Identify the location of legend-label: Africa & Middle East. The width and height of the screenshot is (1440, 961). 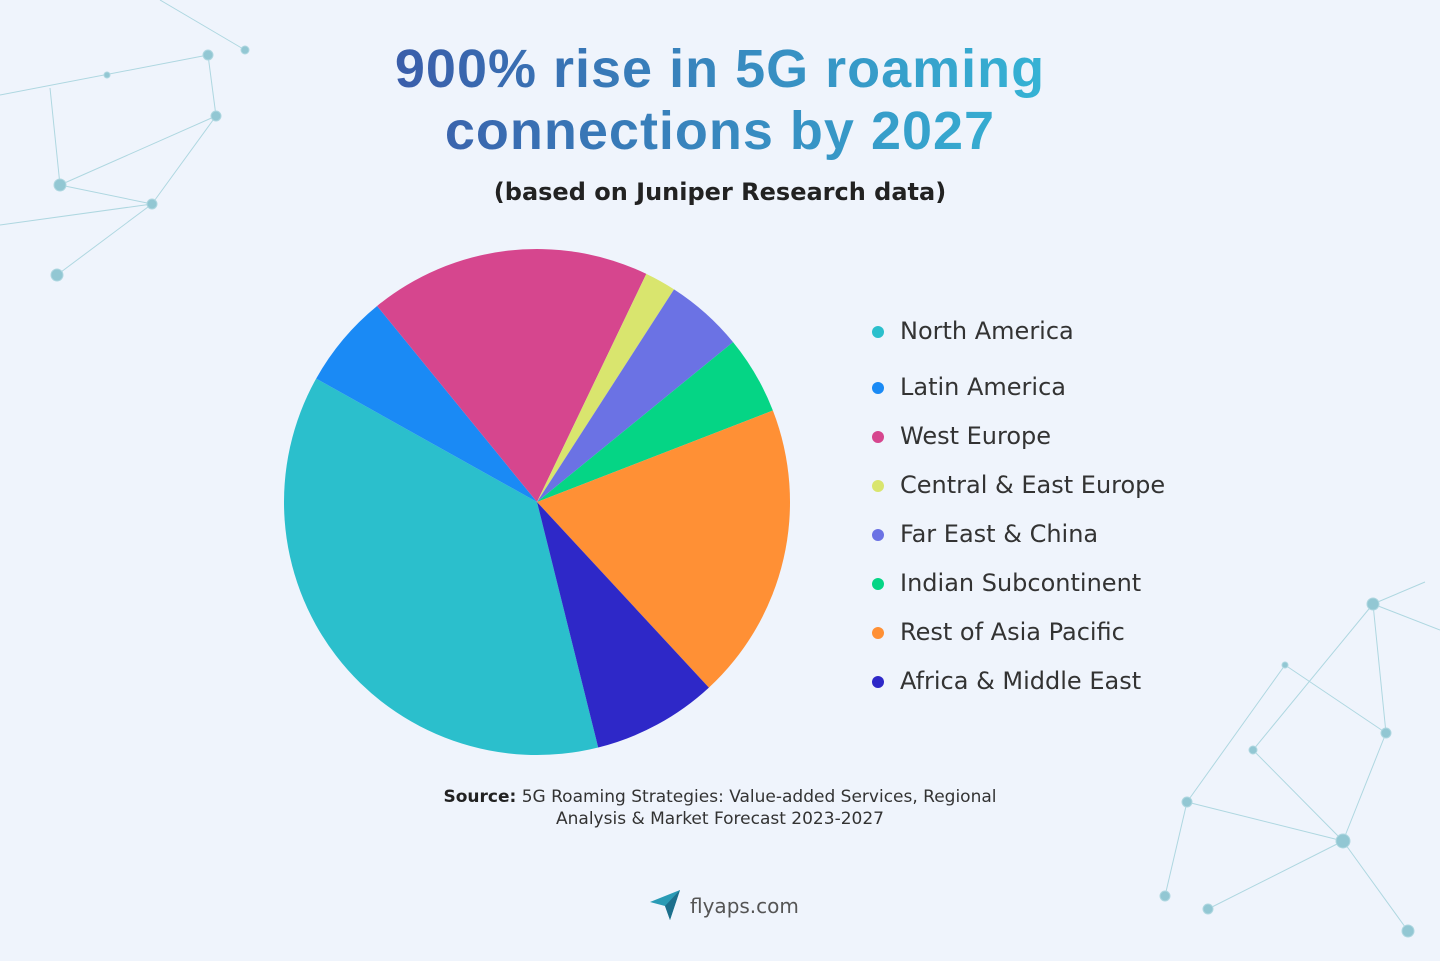
(1020, 681).